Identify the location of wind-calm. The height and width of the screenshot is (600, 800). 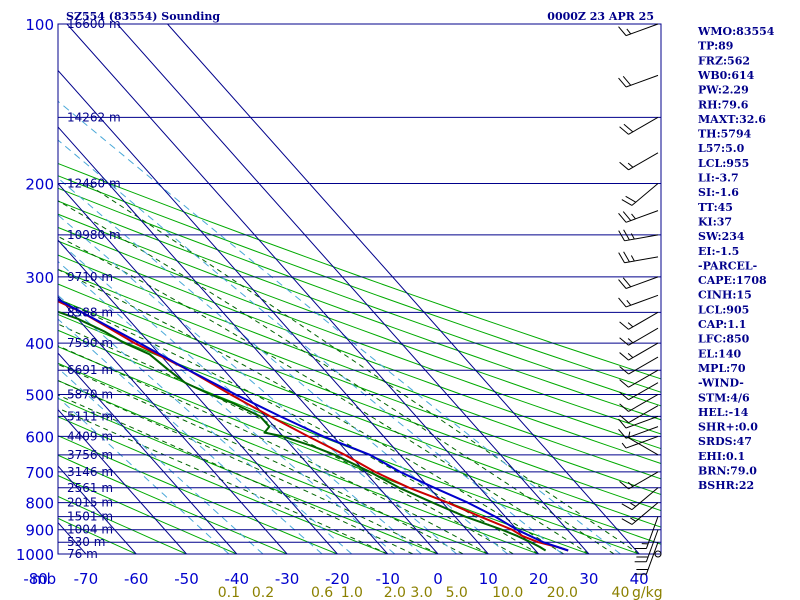
(658, 554).